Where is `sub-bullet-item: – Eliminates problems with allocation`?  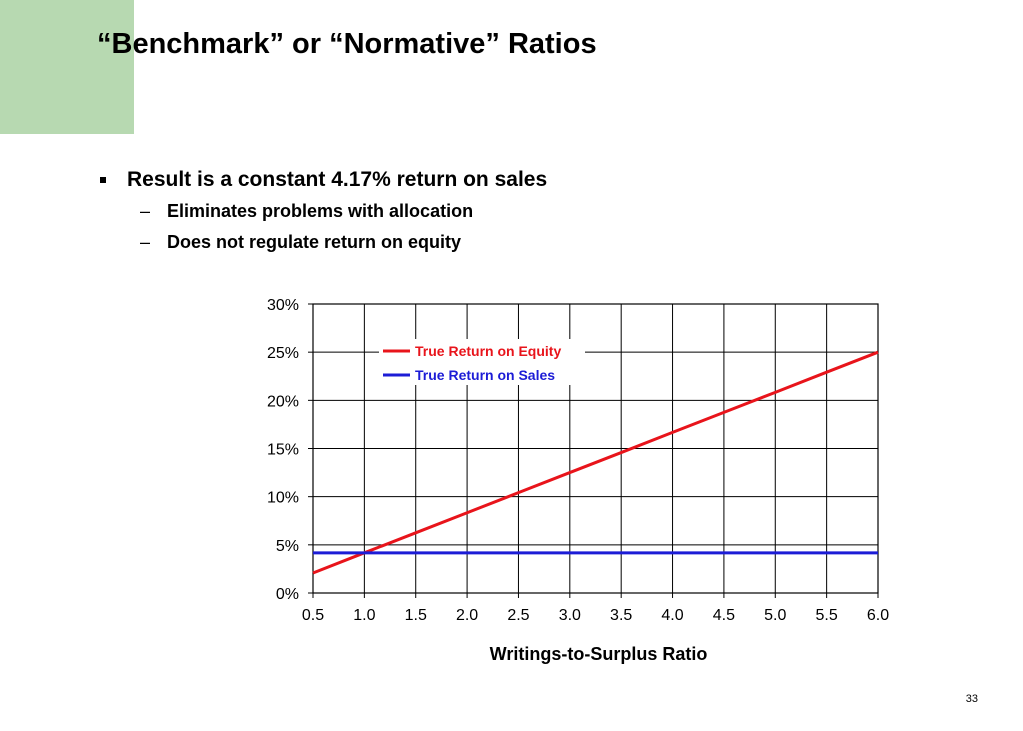 sub-bullet-item: – Eliminates problems with allocation is located at coordinates (306, 211).